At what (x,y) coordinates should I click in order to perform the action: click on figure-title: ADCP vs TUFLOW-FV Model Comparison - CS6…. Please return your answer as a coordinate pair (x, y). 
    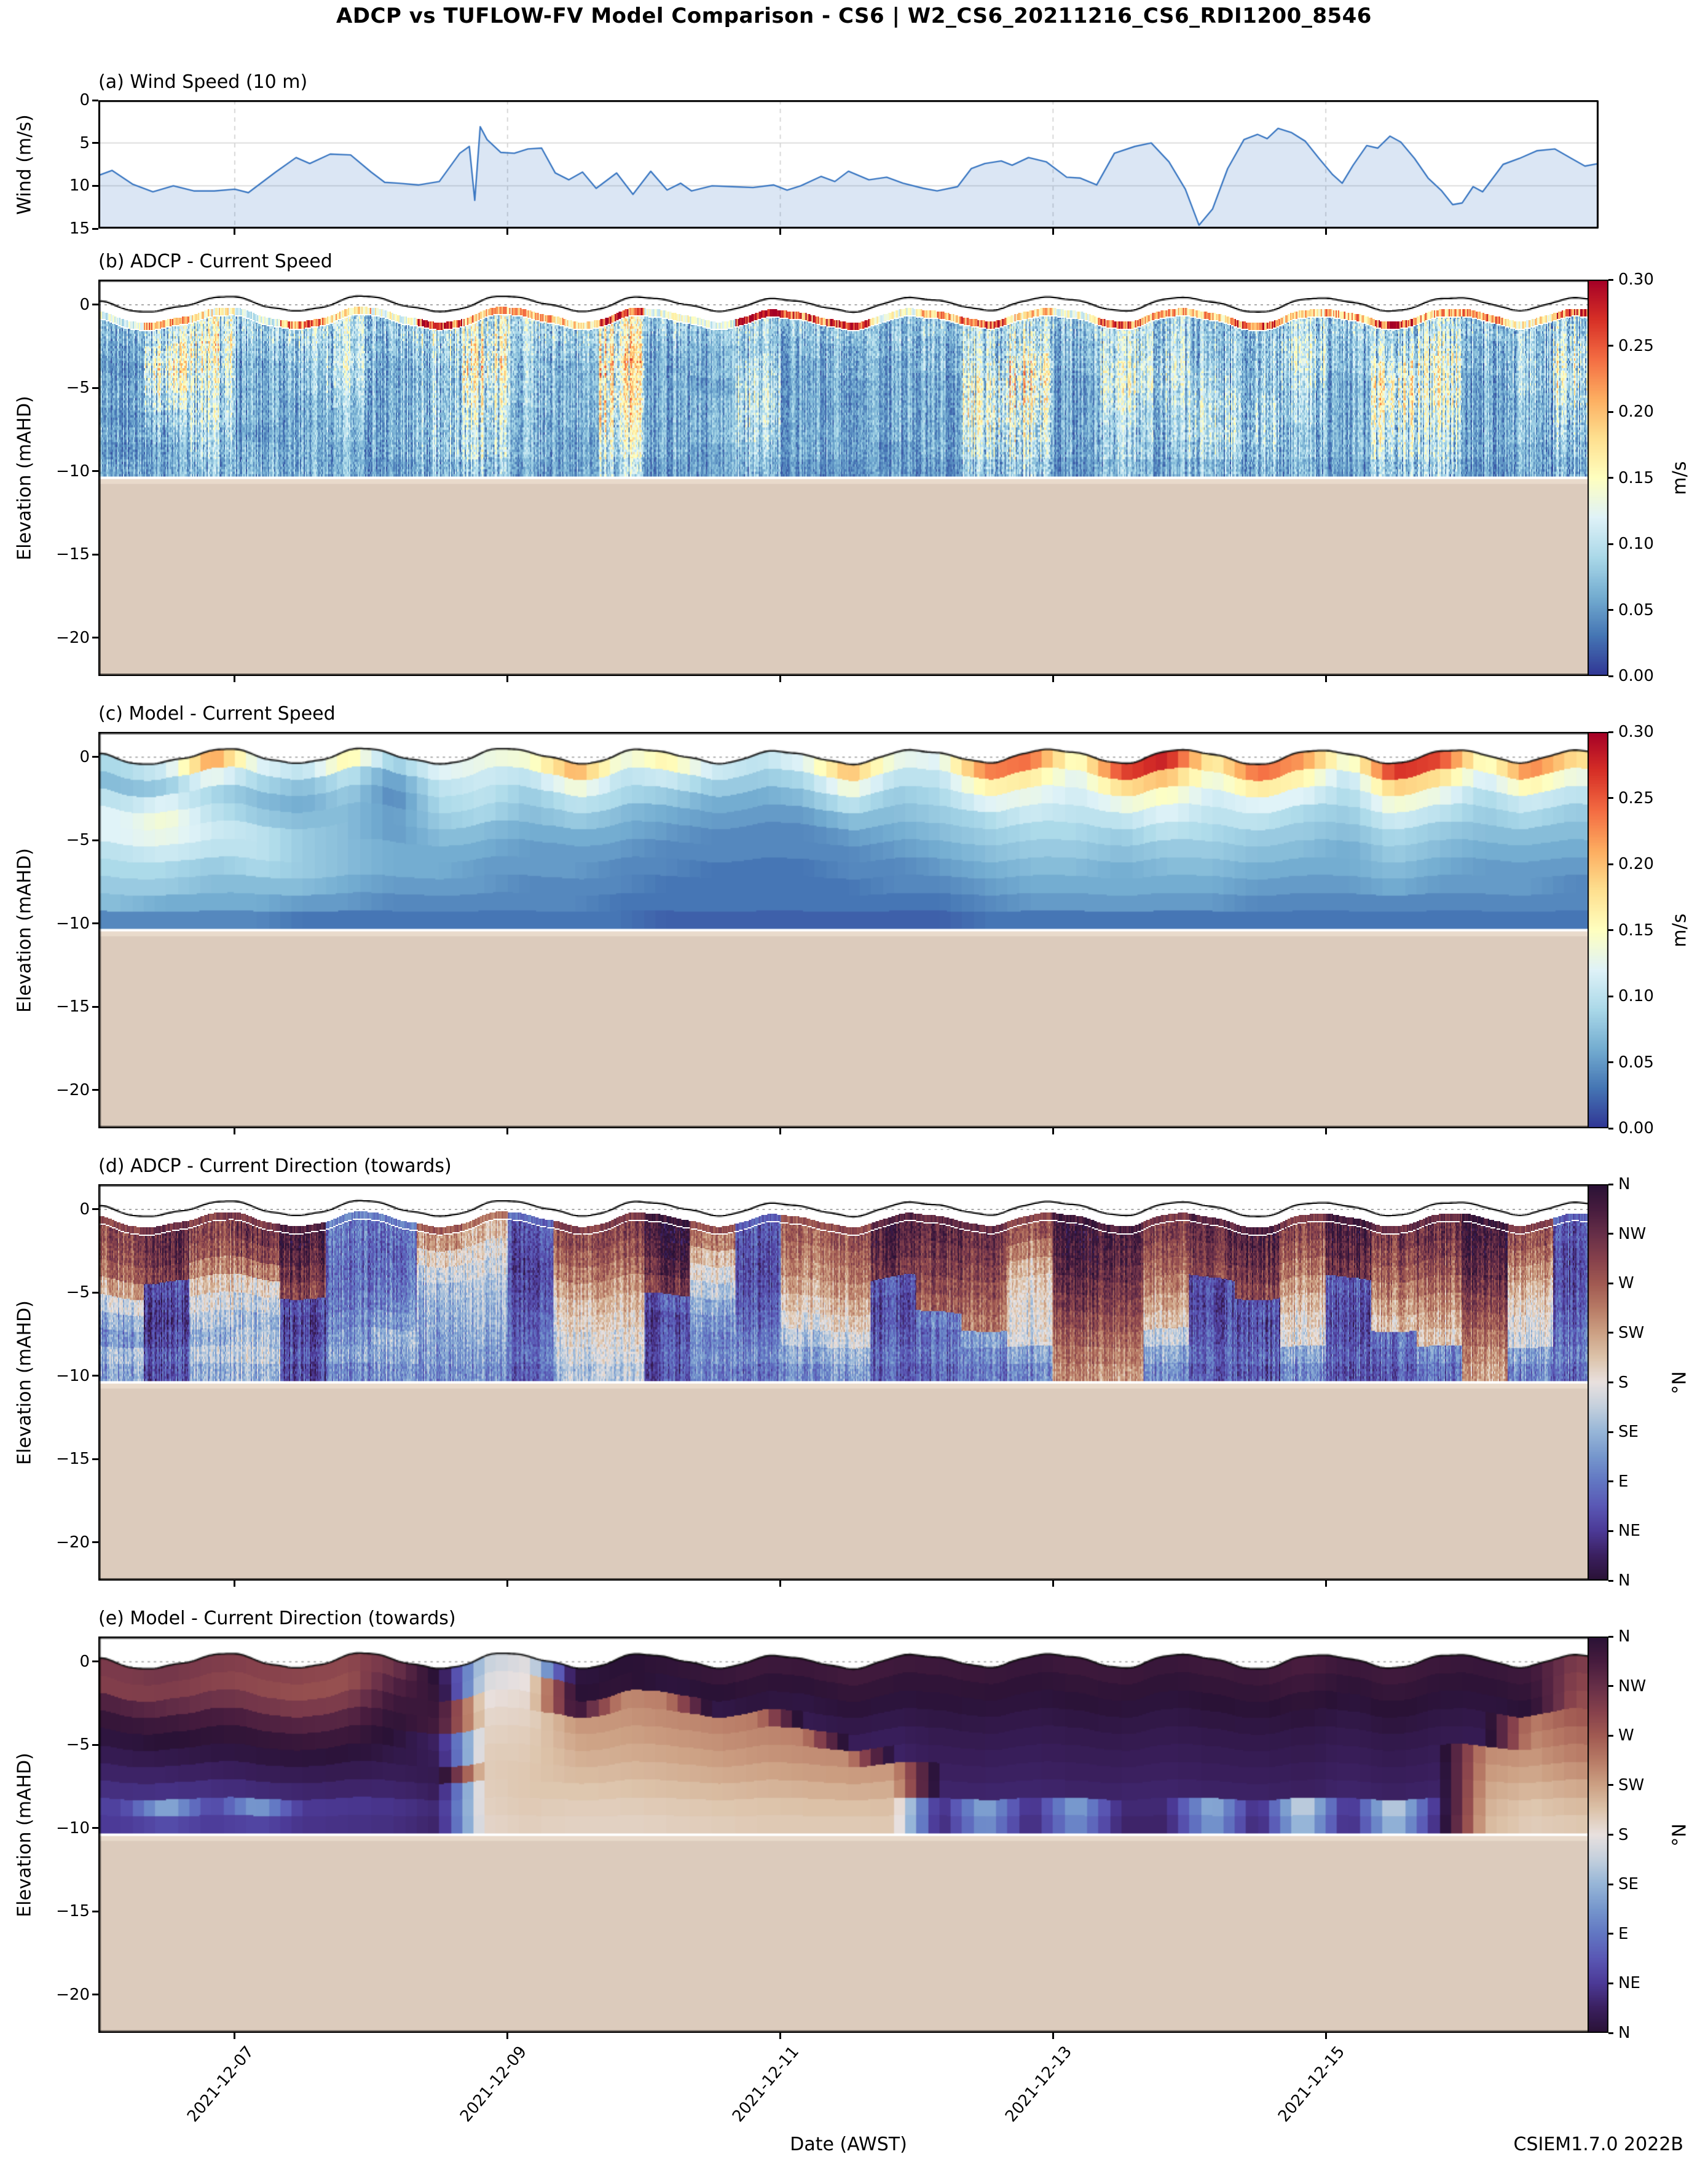
    Looking at the image, I should click on (854, 16).